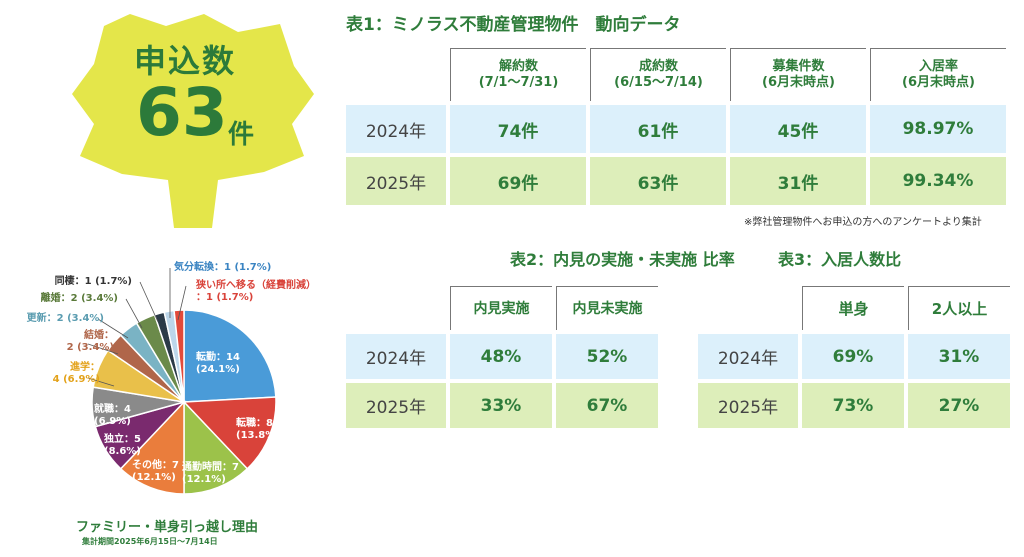 The image size is (1024, 557). Describe the element at coordinates (840, 259) in the screenshot. I see `table3-title: 表3：入居人数比` at that location.